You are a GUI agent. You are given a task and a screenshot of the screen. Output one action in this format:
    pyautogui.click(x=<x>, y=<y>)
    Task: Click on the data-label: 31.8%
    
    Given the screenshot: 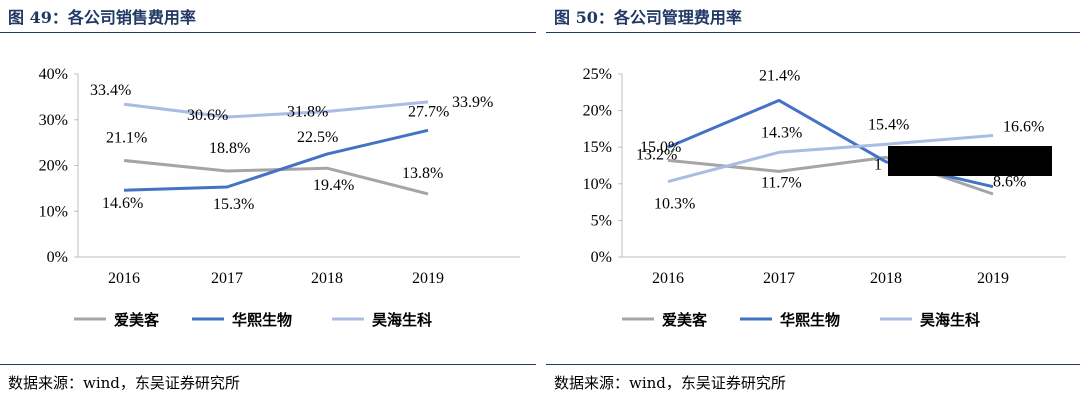 What is the action you would take?
    pyautogui.click(x=307, y=112)
    